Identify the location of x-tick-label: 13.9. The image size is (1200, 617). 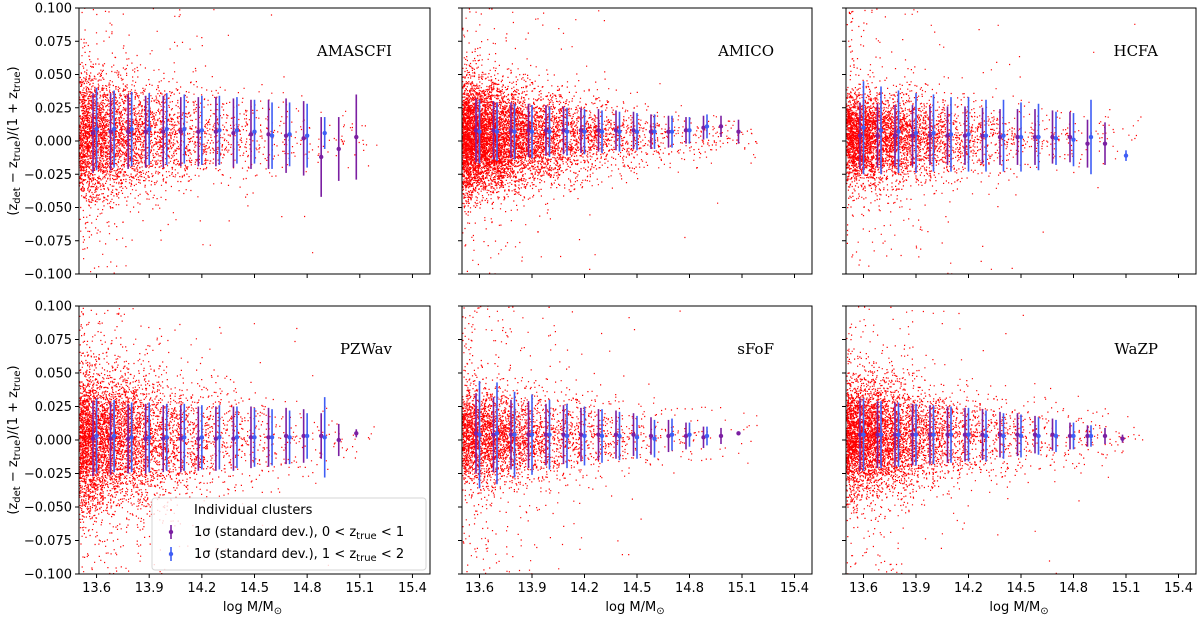
(916, 588).